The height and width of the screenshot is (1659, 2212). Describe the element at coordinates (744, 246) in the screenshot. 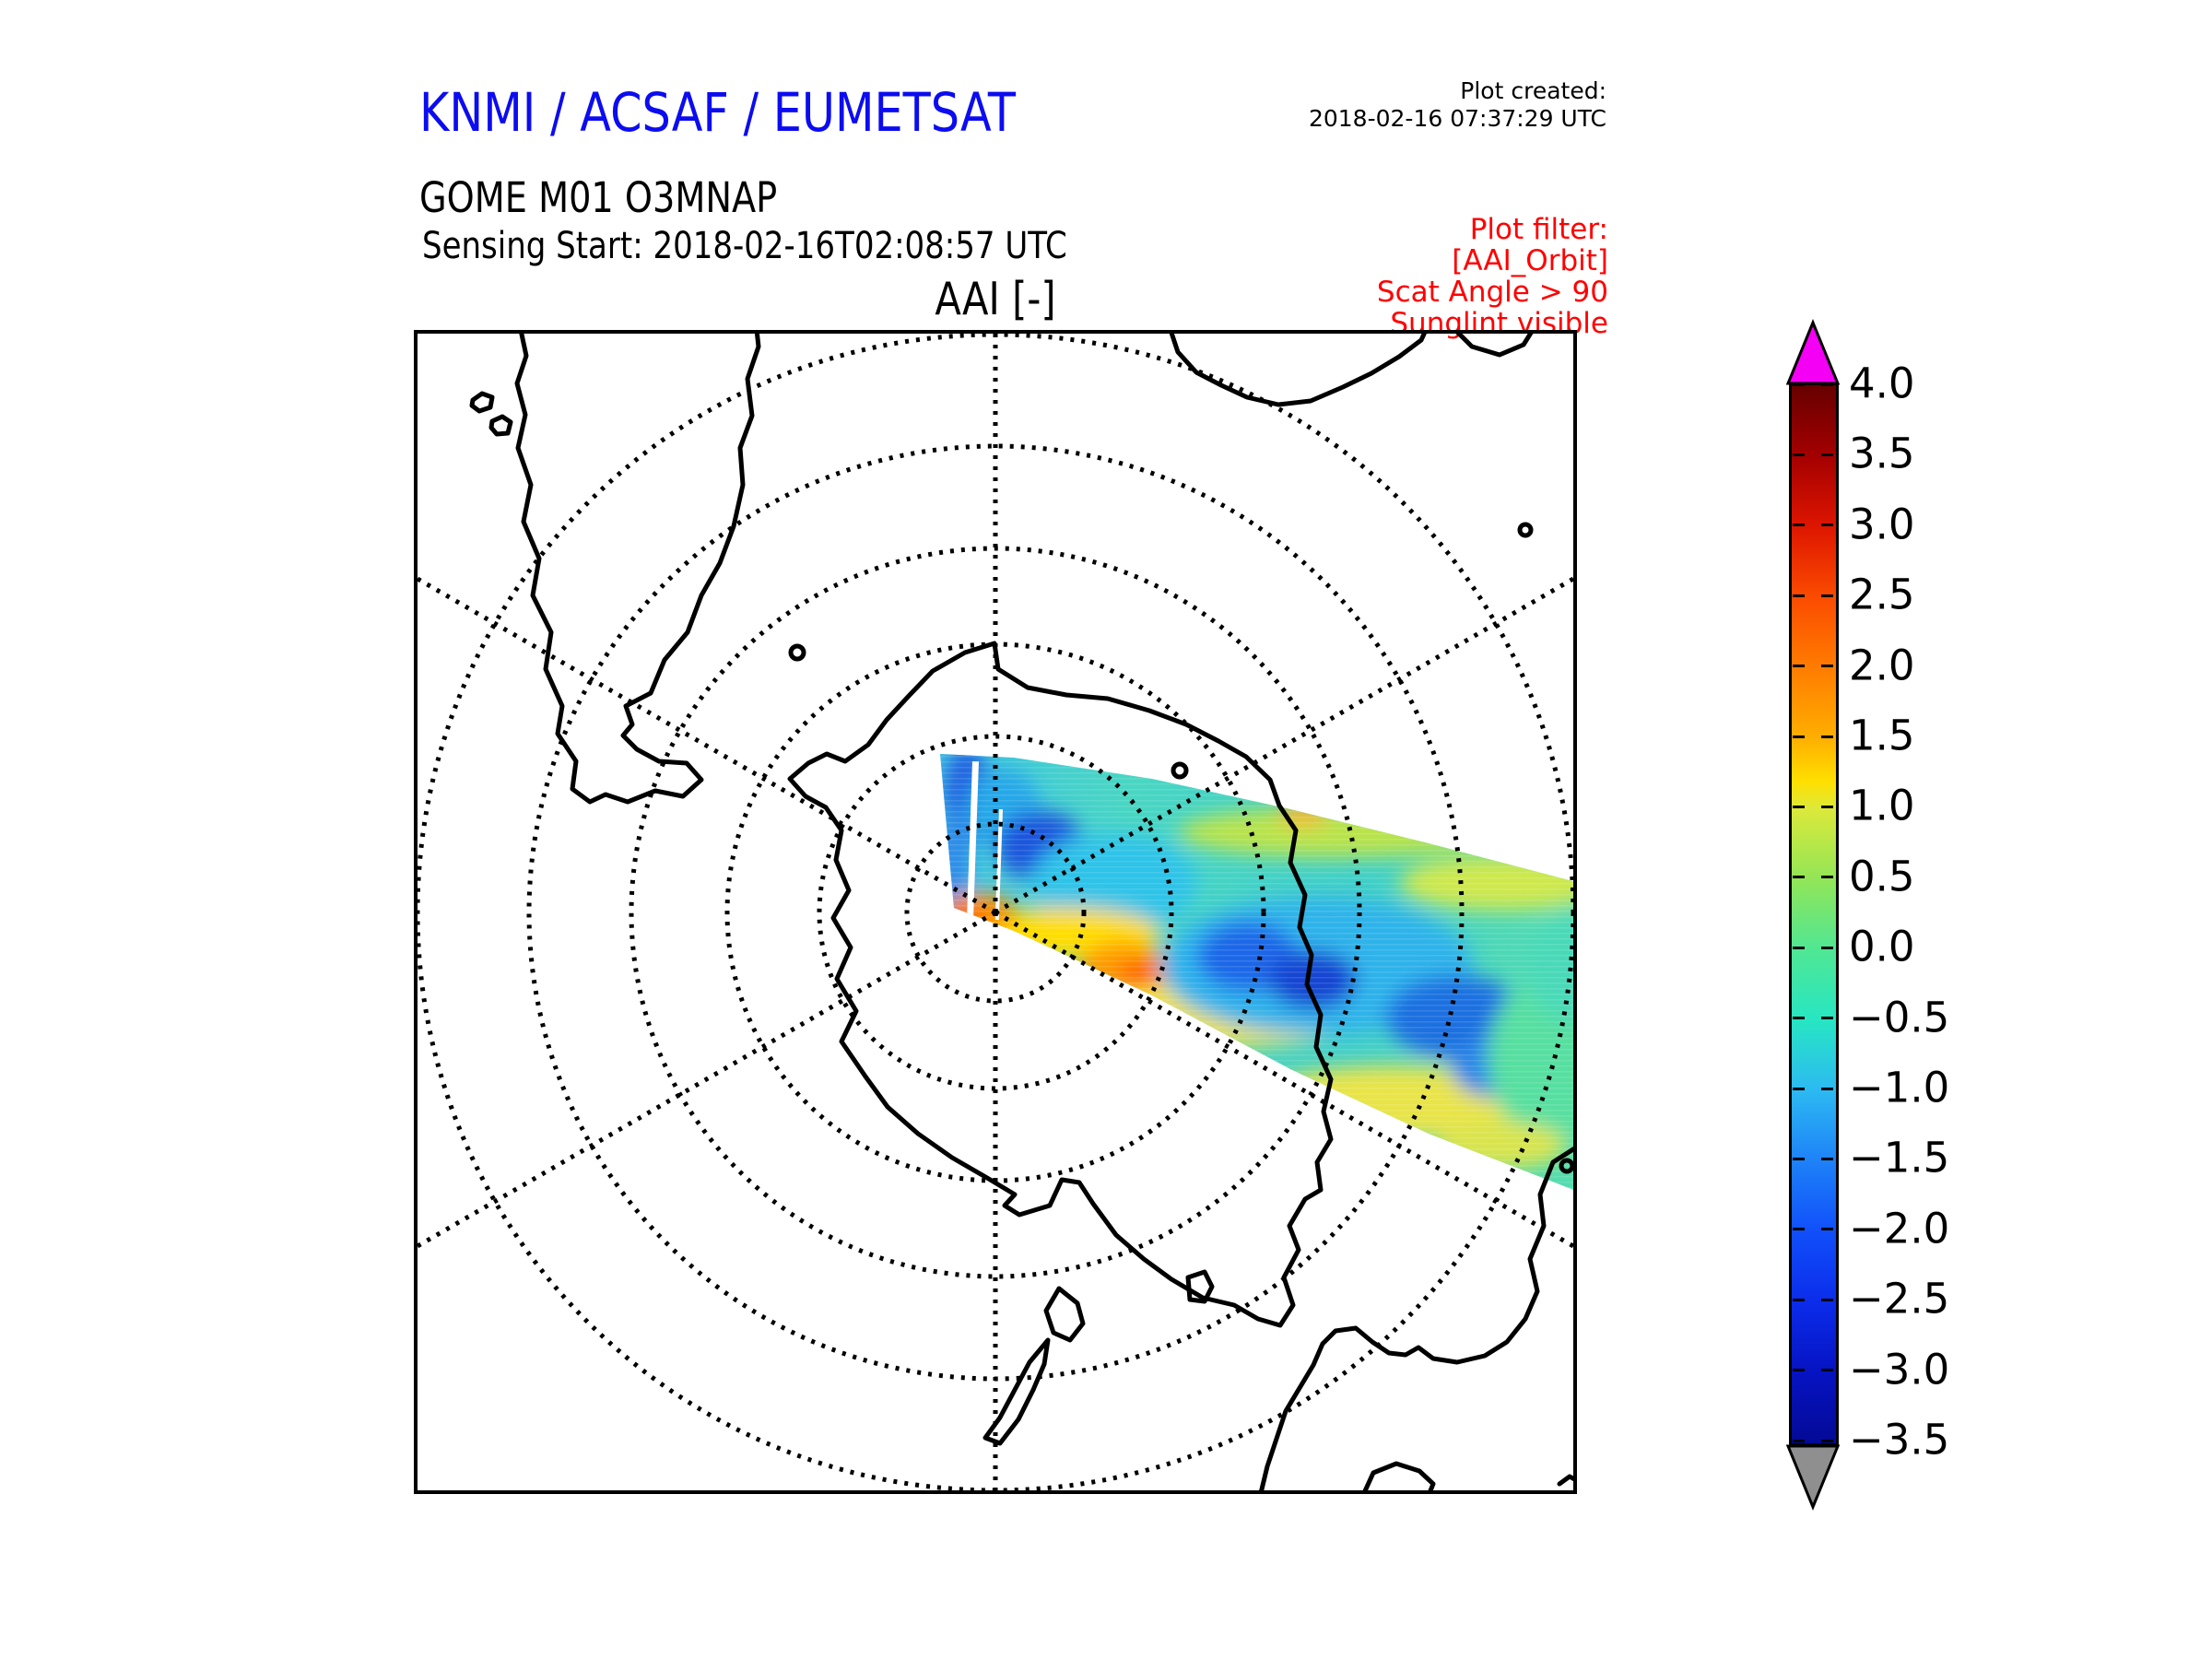

I see `sensing-start-label: Sensing Start: 2018-02-16T02:08:57 UTC` at that location.